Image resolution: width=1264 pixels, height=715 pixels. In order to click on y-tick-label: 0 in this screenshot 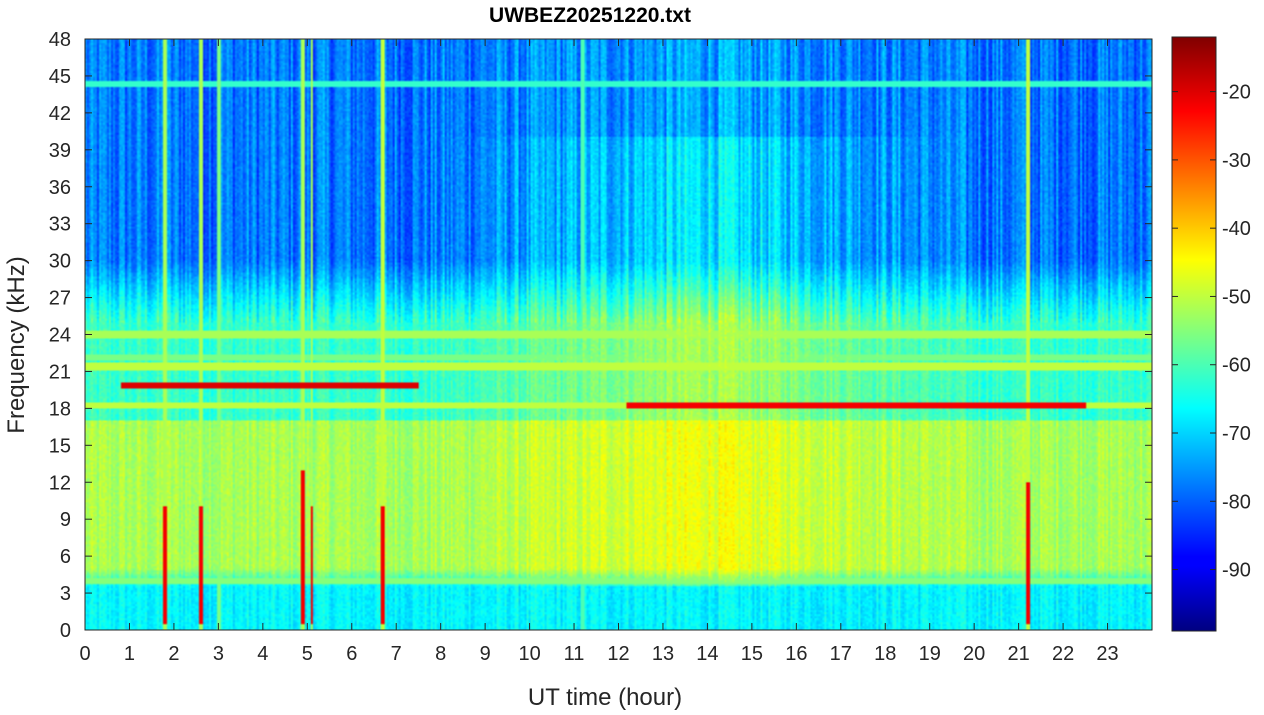, I will do `click(65, 631)`.